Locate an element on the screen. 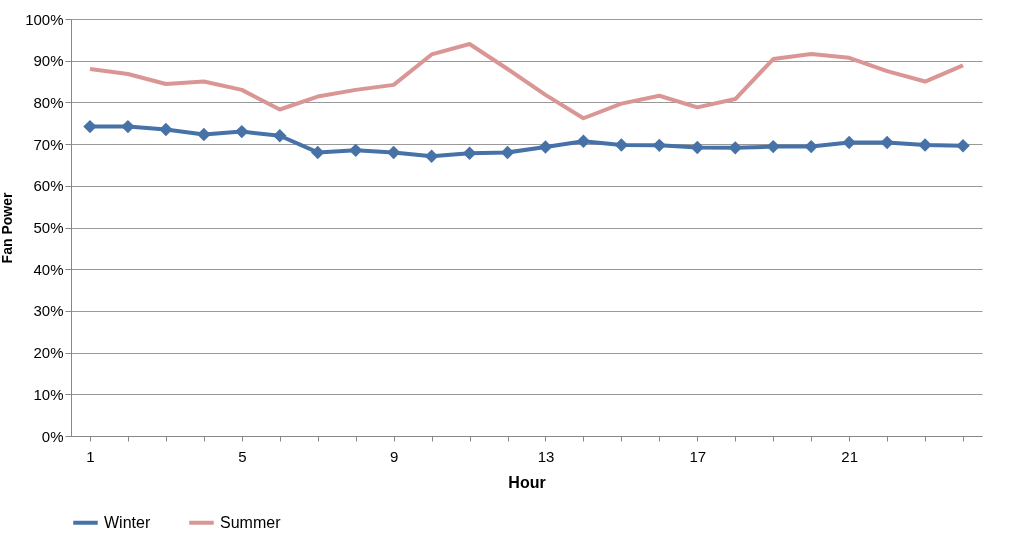 This screenshot has height=538, width=1024. y-tick-label: 10% is located at coordinates (48, 394).